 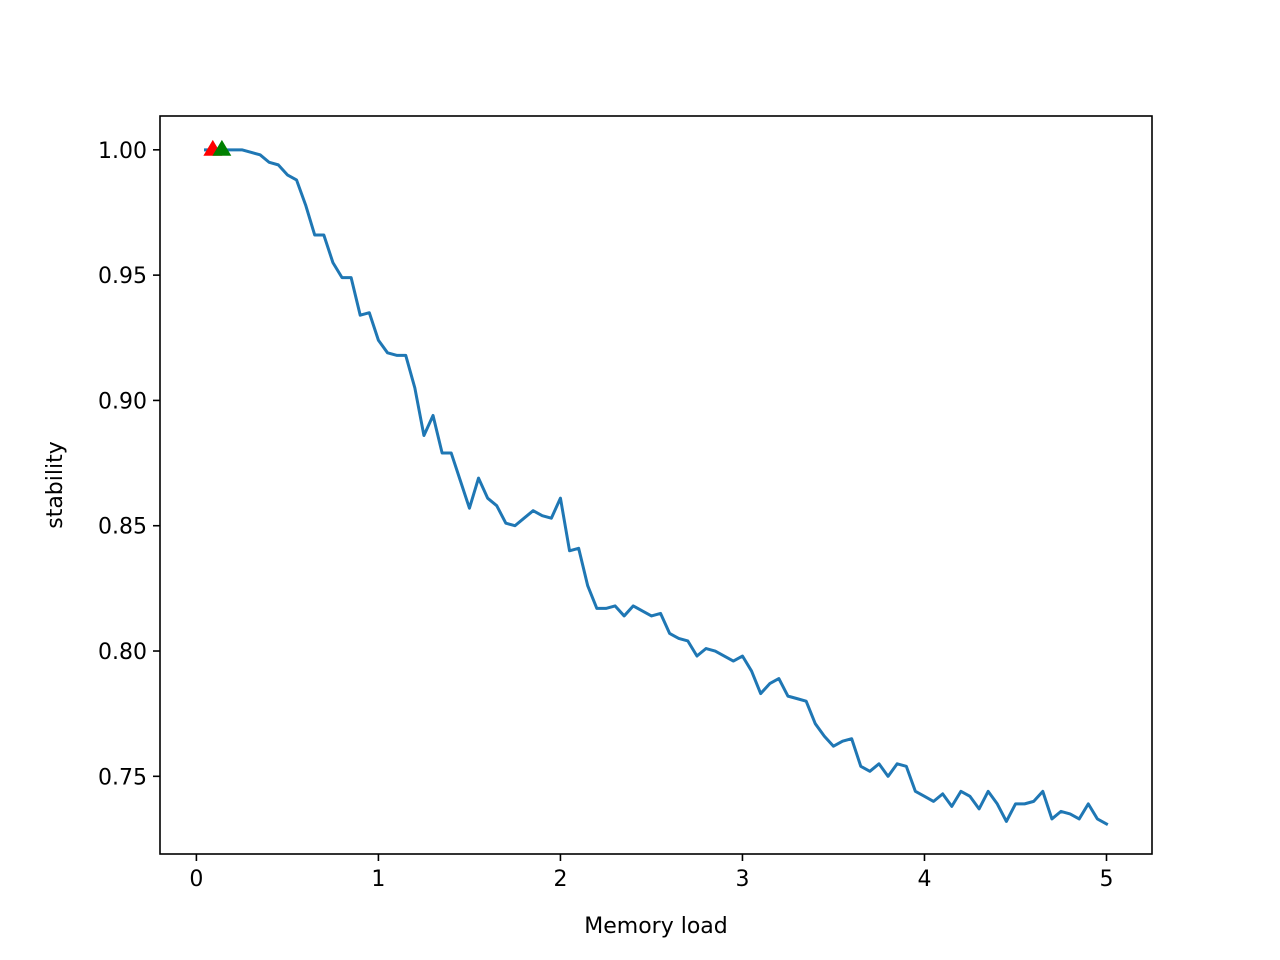 What do you see at coordinates (655, 926) in the screenshot?
I see `x-axis-label: Memory load` at bounding box center [655, 926].